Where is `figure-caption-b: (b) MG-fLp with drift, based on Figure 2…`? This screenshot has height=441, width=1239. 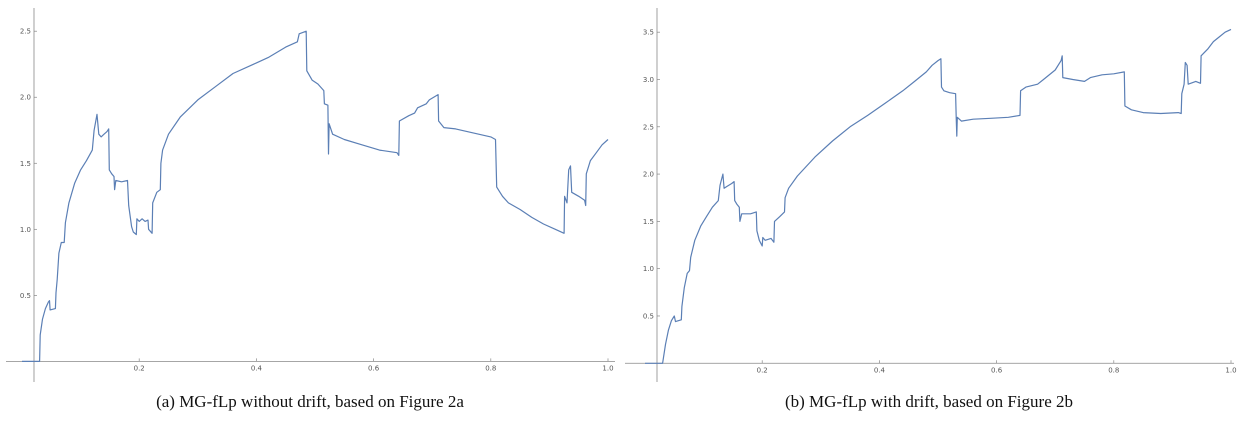
figure-caption-b: (b) MG-fLp with drift, based on Figure 2… is located at coordinates (928, 401).